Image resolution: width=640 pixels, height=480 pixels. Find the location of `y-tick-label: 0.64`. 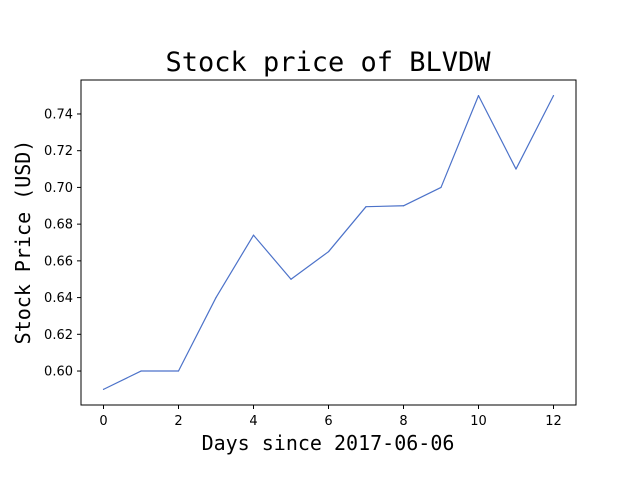

y-tick-label: 0.64 is located at coordinates (58, 298).